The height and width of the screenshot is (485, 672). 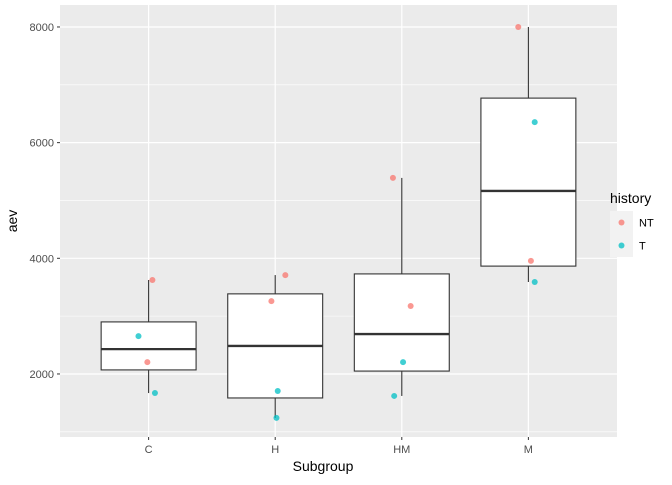 I want to click on legend-key-T, so click(x=621, y=245).